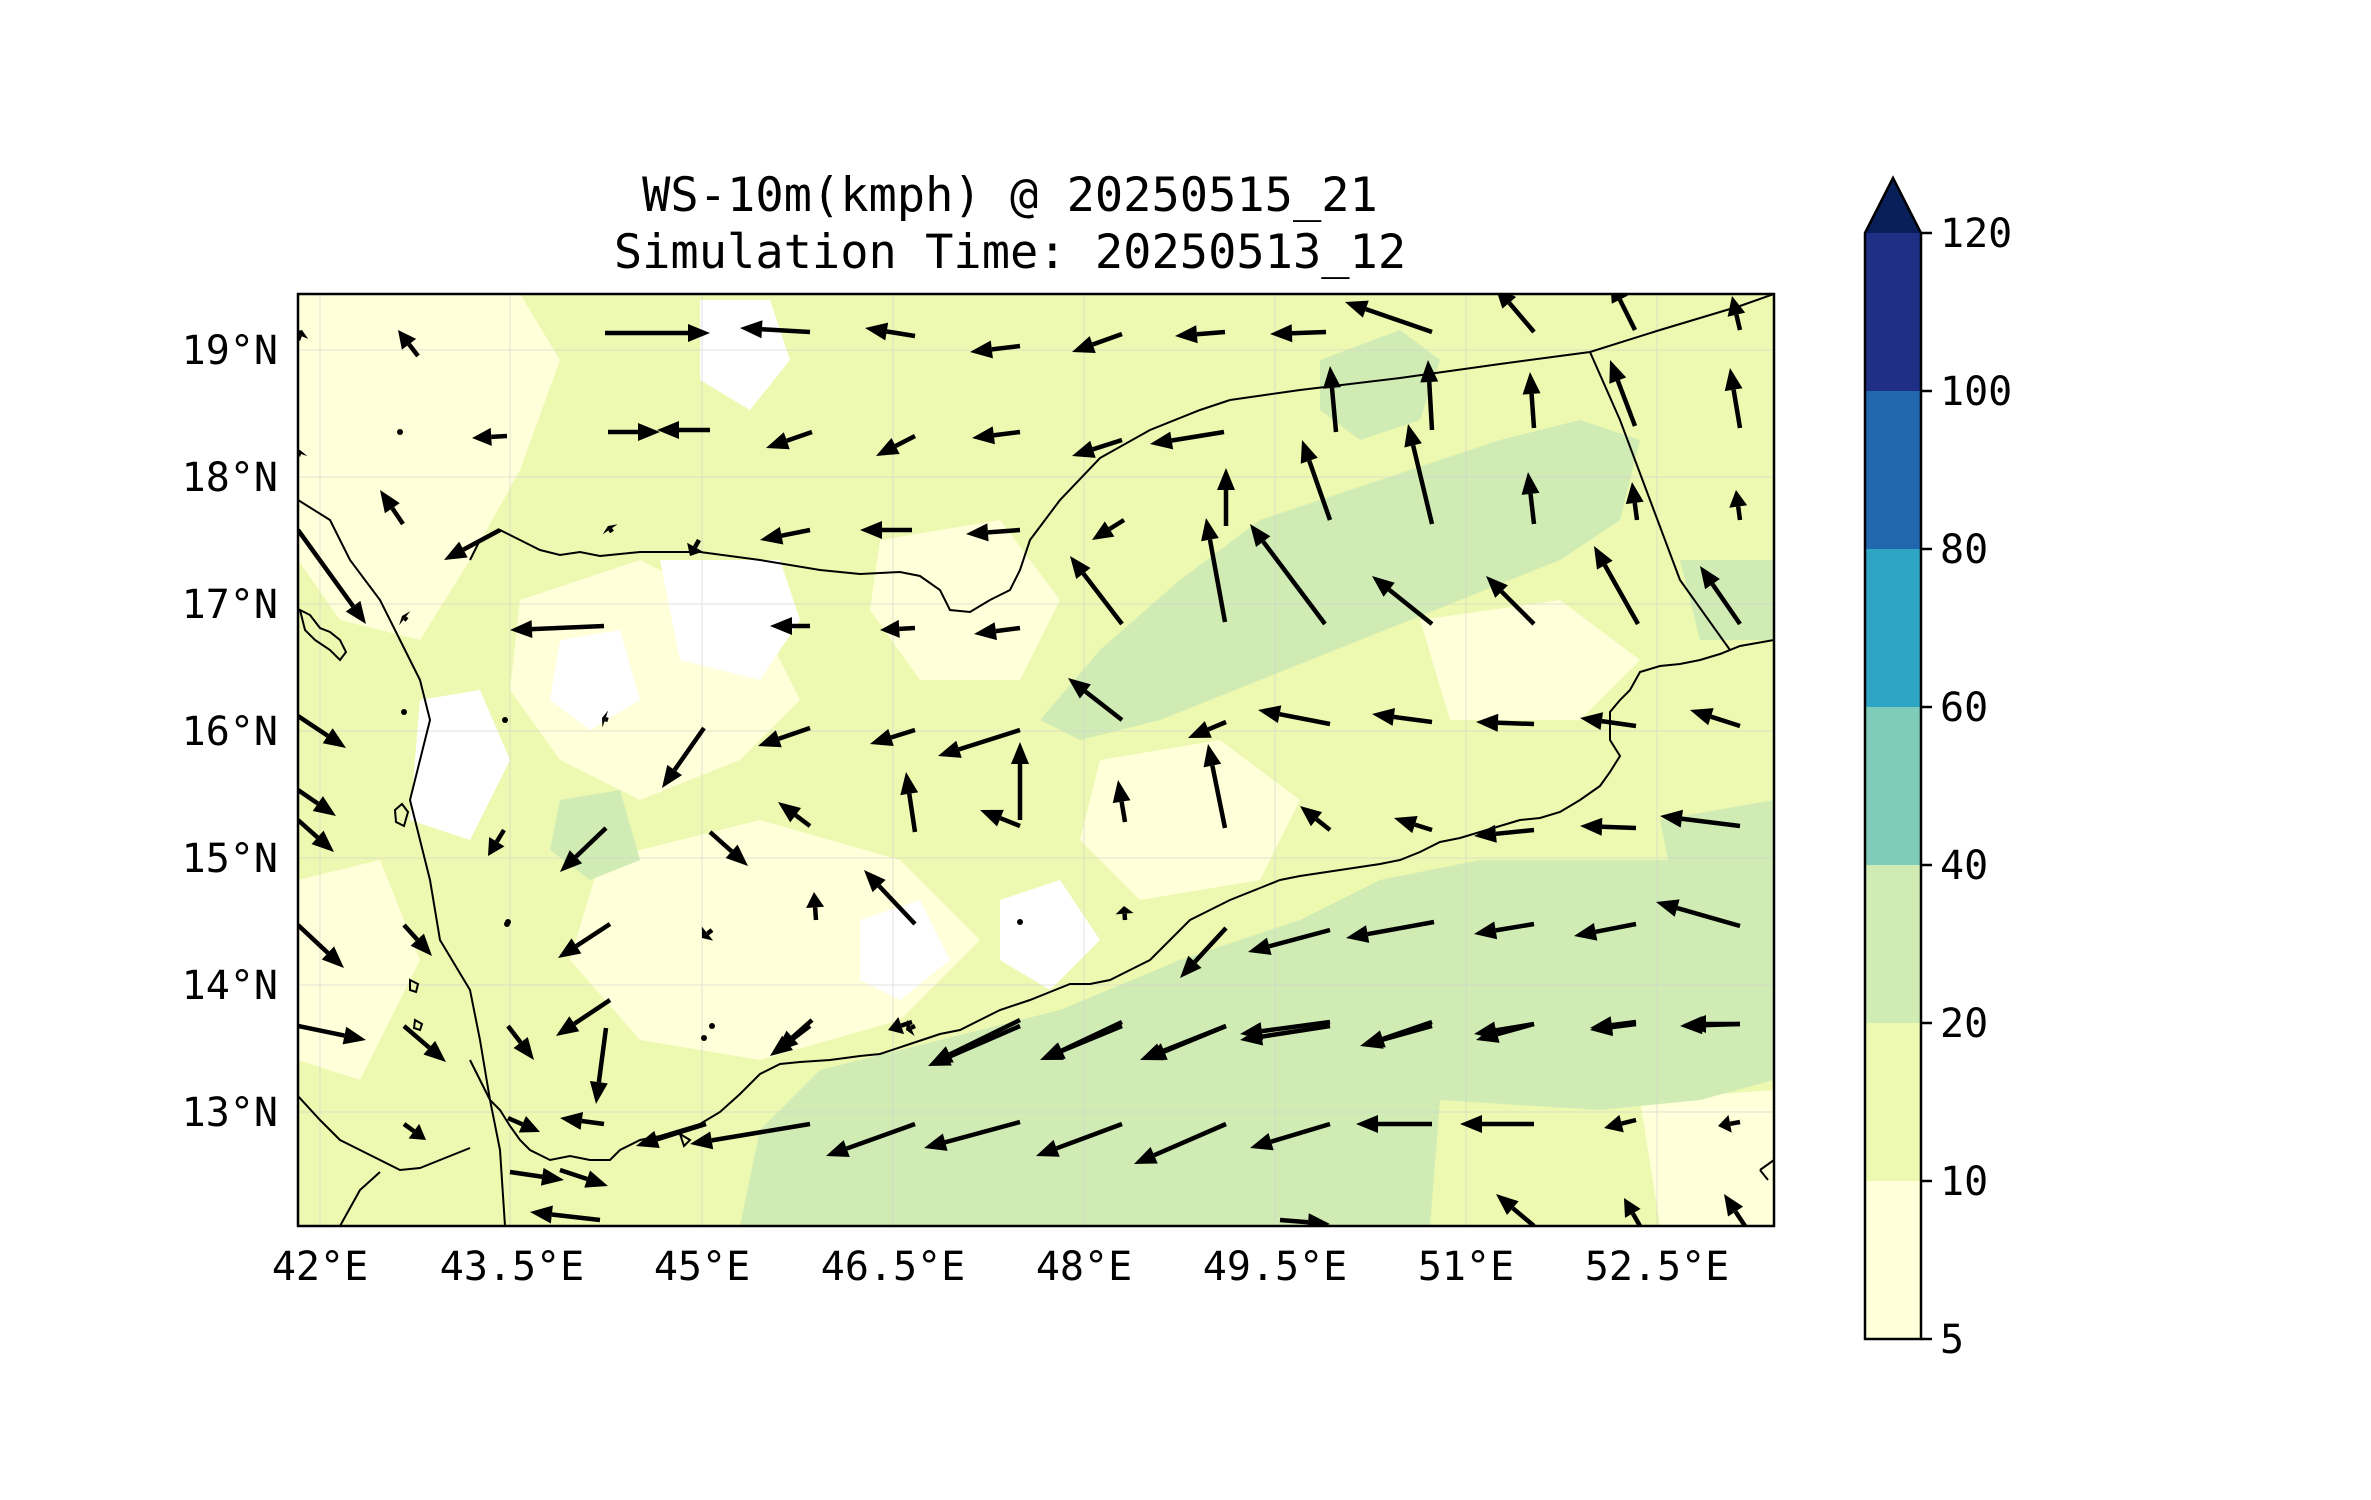 Image resolution: width=2371 pixels, height=1500 pixels. Describe the element at coordinates (512, 1267) in the screenshot. I see `x-tick-label: 43.5°E` at that location.